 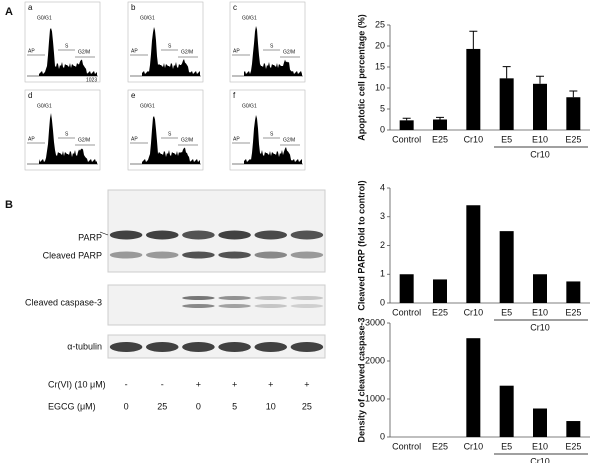 I want to click on y-axis-label: Cleaved PARP (fold to control), so click(x=361, y=245).